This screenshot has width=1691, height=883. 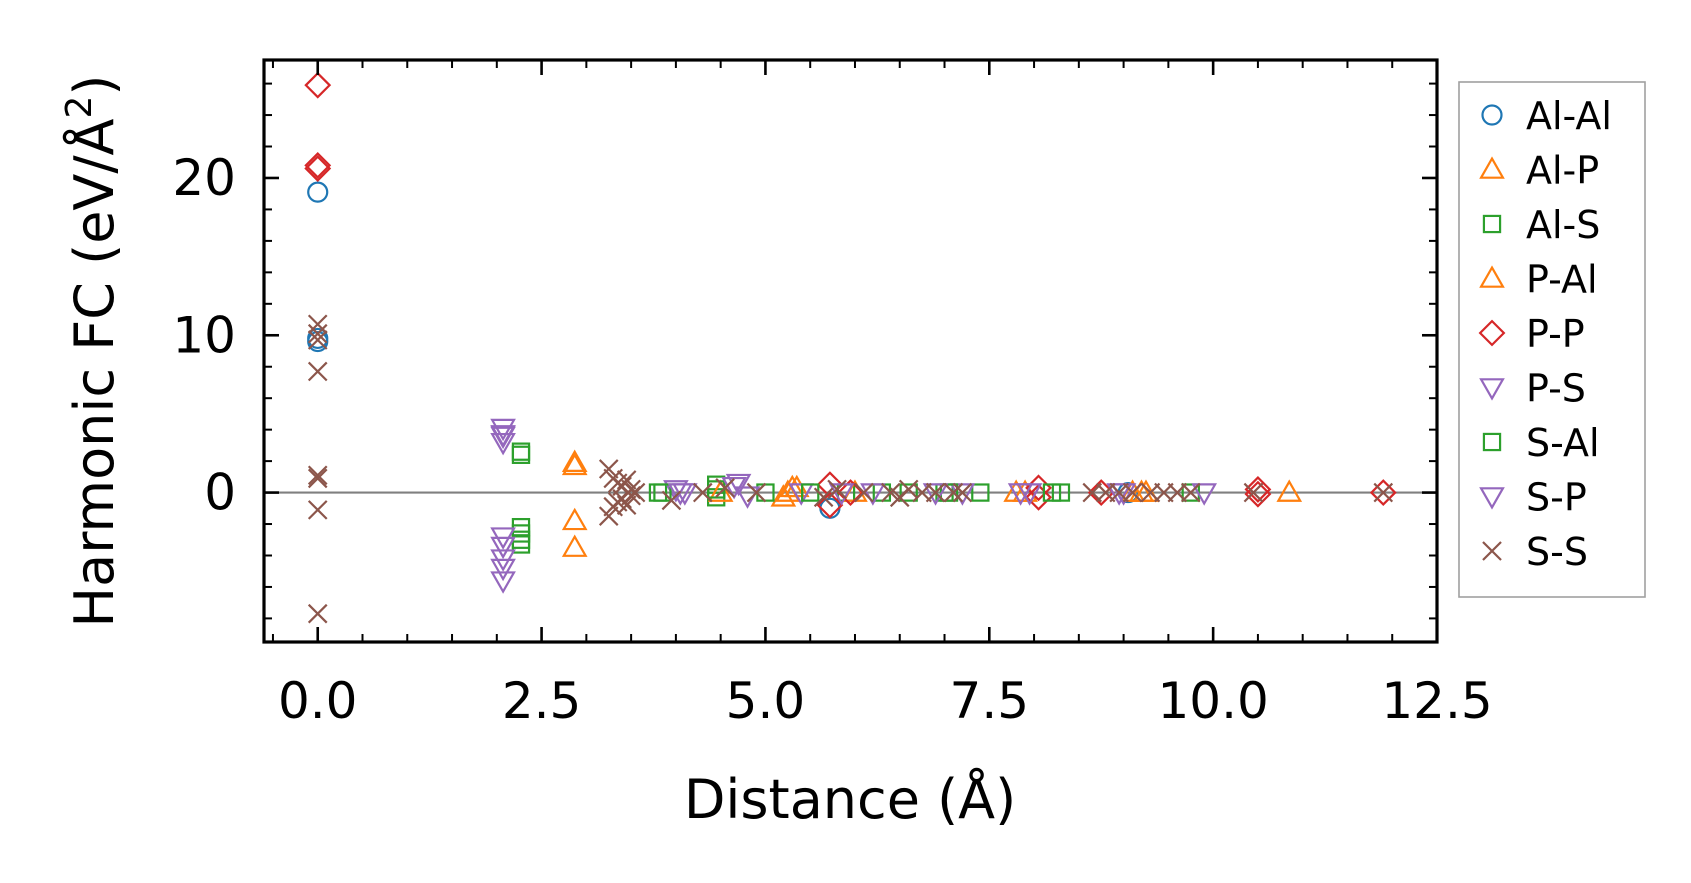 I want to click on legend-item-al-al: Al-Al, so click(x=1546, y=116).